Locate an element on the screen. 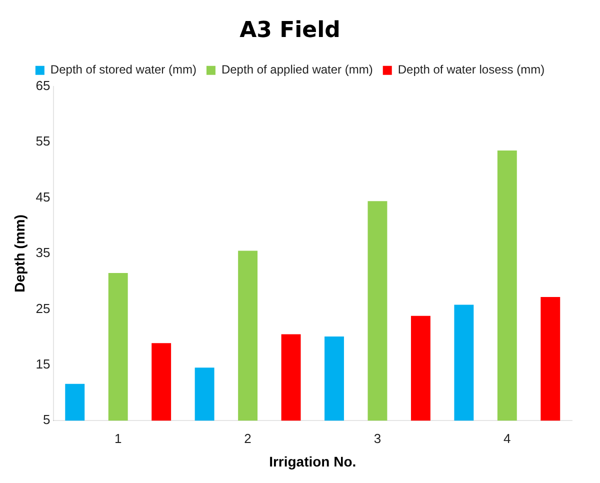 The width and height of the screenshot is (600, 483). y-tick-label: 25 is located at coordinates (43, 308).